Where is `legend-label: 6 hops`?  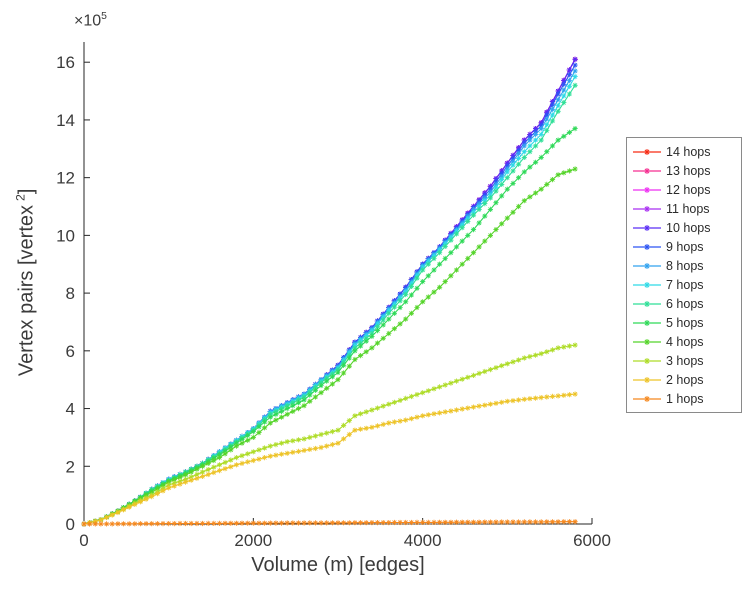 legend-label: 6 hops is located at coordinates (685, 303).